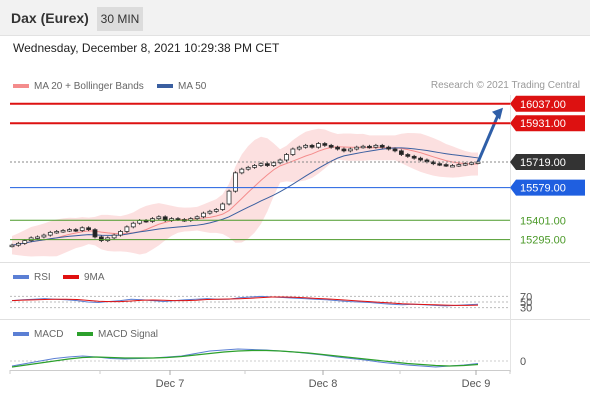 This screenshot has width=590, height=400. Describe the element at coordinates (323, 384) in the screenshot. I see `x-tick-label-1: Dec 8` at that location.